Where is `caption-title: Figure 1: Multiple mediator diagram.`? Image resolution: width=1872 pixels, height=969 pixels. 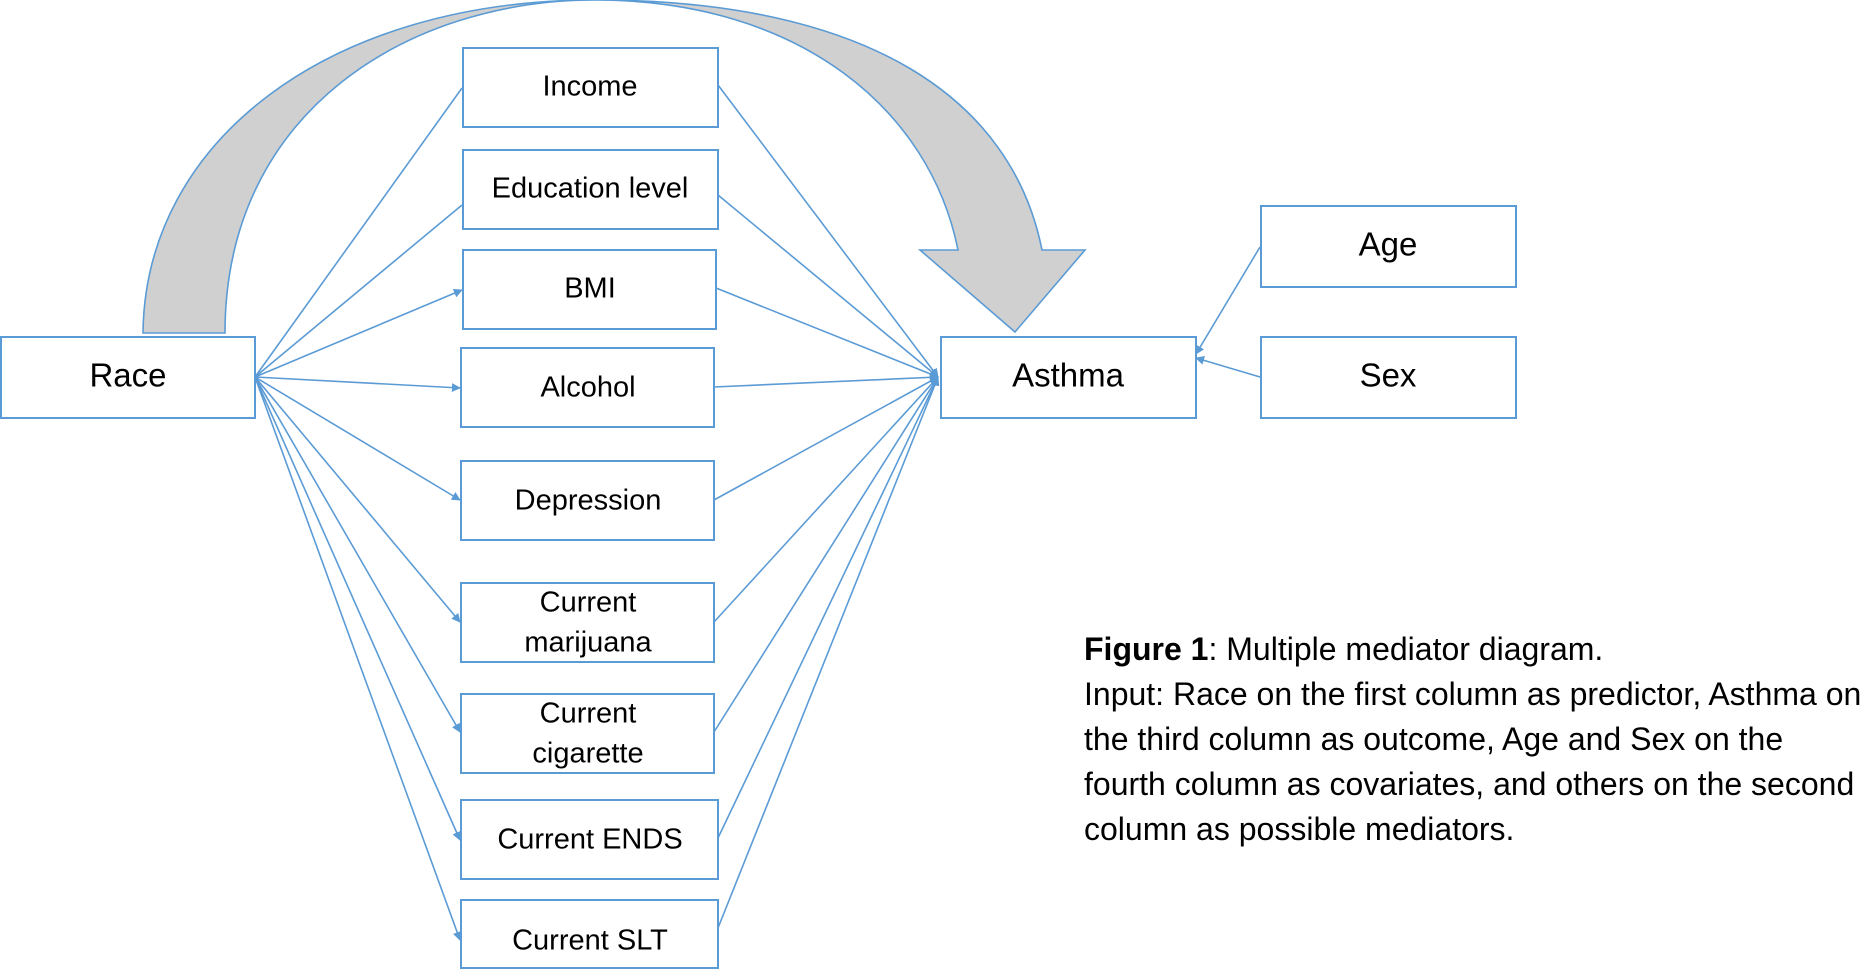 caption-title: Figure 1: Multiple mediator diagram. is located at coordinates (1474, 649).